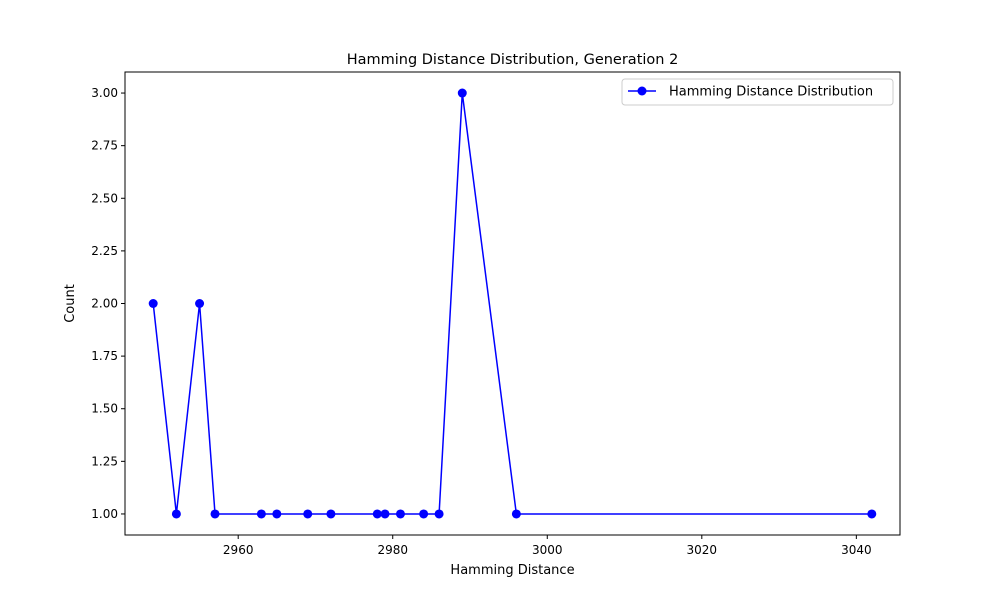 The height and width of the screenshot is (600, 1000). Describe the element at coordinates (104, 251) in the screenshot. I see `y-tick-label: 2.25` at that location.